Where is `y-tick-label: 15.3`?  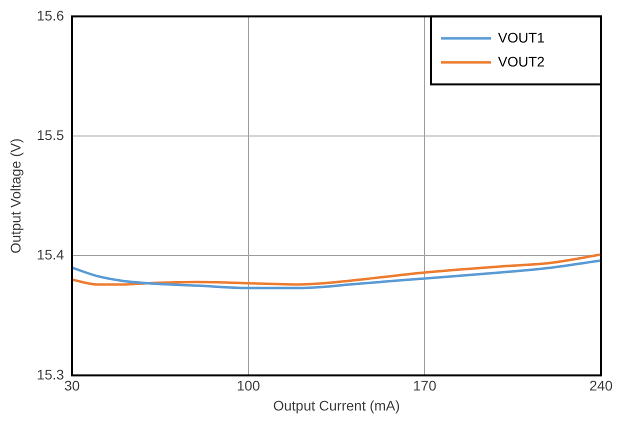 y-tick-label: 15.3 is located at coordinates (50, 374).